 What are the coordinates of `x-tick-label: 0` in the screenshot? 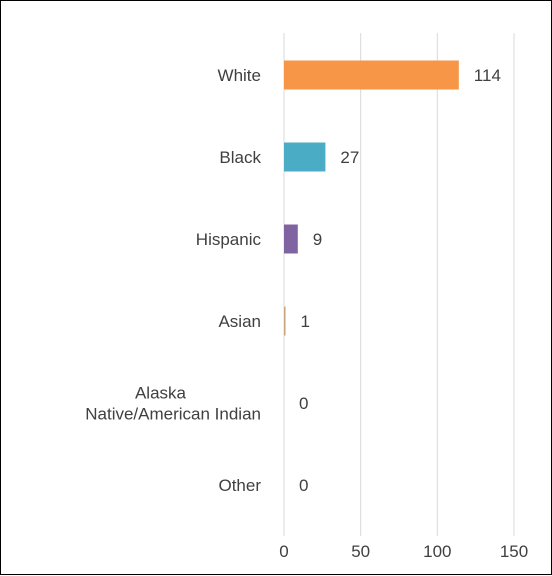 It's located at (283, 551).